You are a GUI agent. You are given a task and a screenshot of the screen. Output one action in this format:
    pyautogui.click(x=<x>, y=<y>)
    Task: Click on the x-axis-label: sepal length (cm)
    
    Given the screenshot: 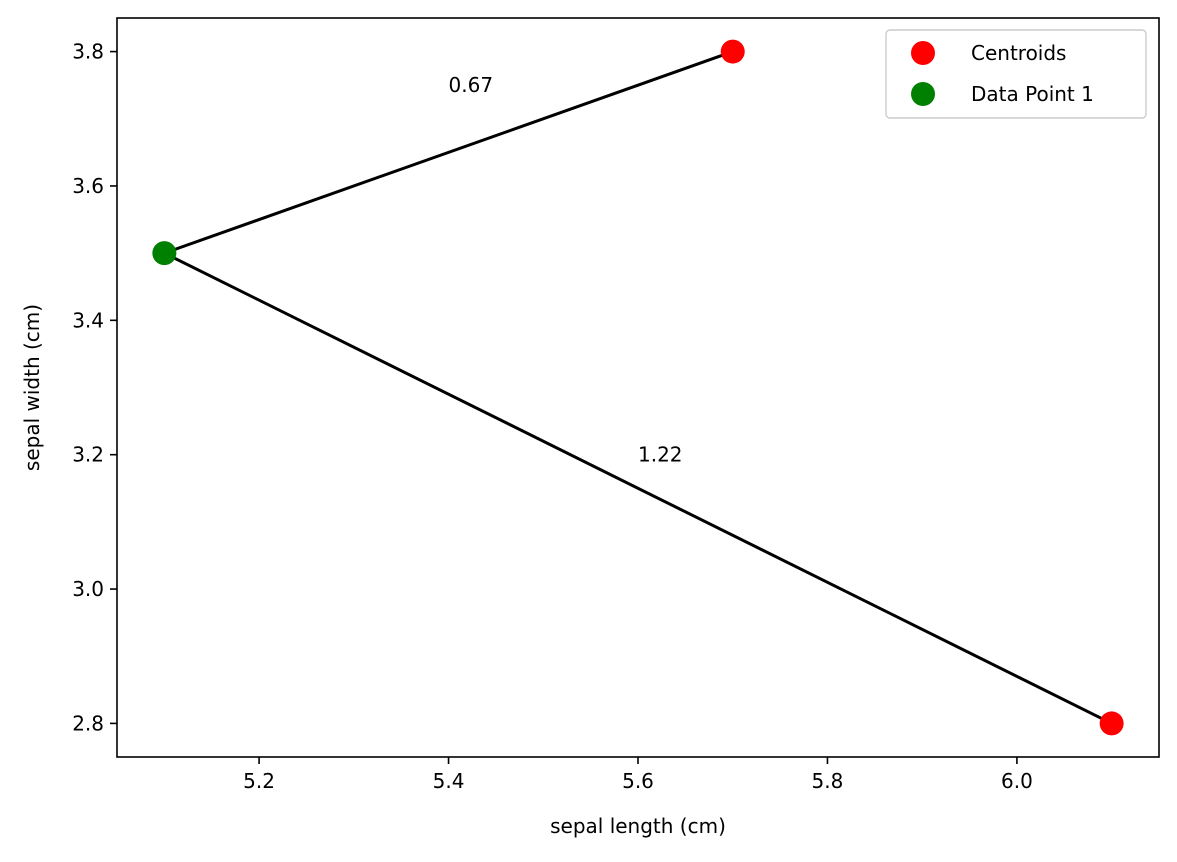 What is the action you would take?
    pyautogui.click(x=638, y=826)
    